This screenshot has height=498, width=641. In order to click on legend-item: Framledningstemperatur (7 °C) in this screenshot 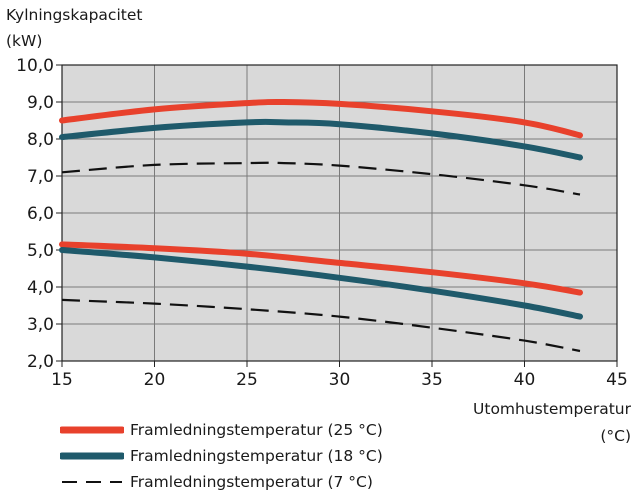, I will do `click(221, 482)`.